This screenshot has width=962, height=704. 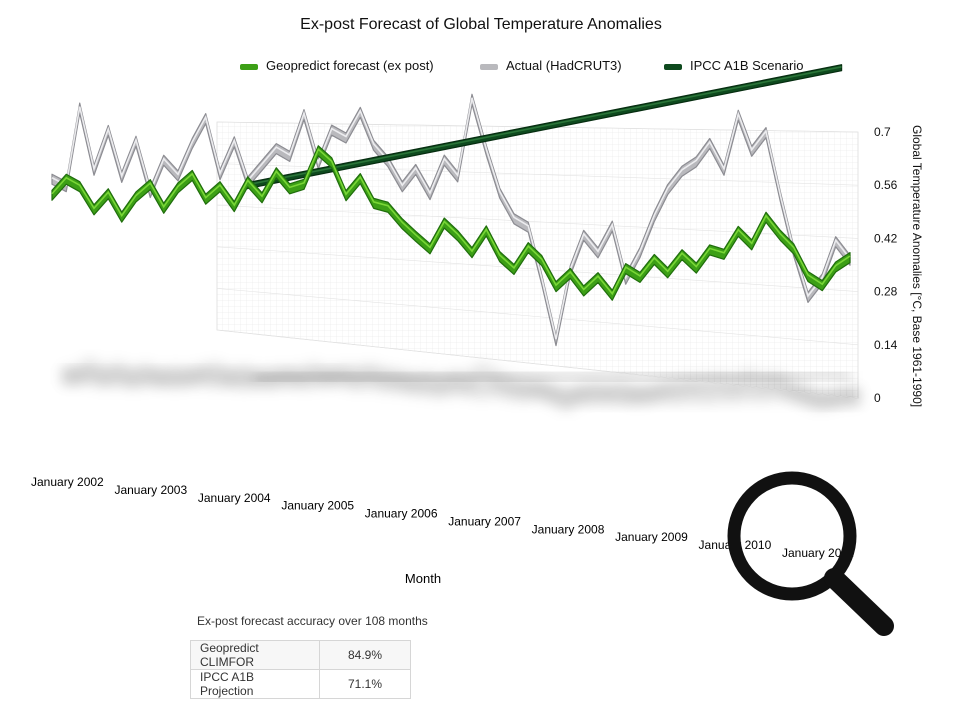 I want to click on x-tick-label: January 2009, so click(x=651, y=537).